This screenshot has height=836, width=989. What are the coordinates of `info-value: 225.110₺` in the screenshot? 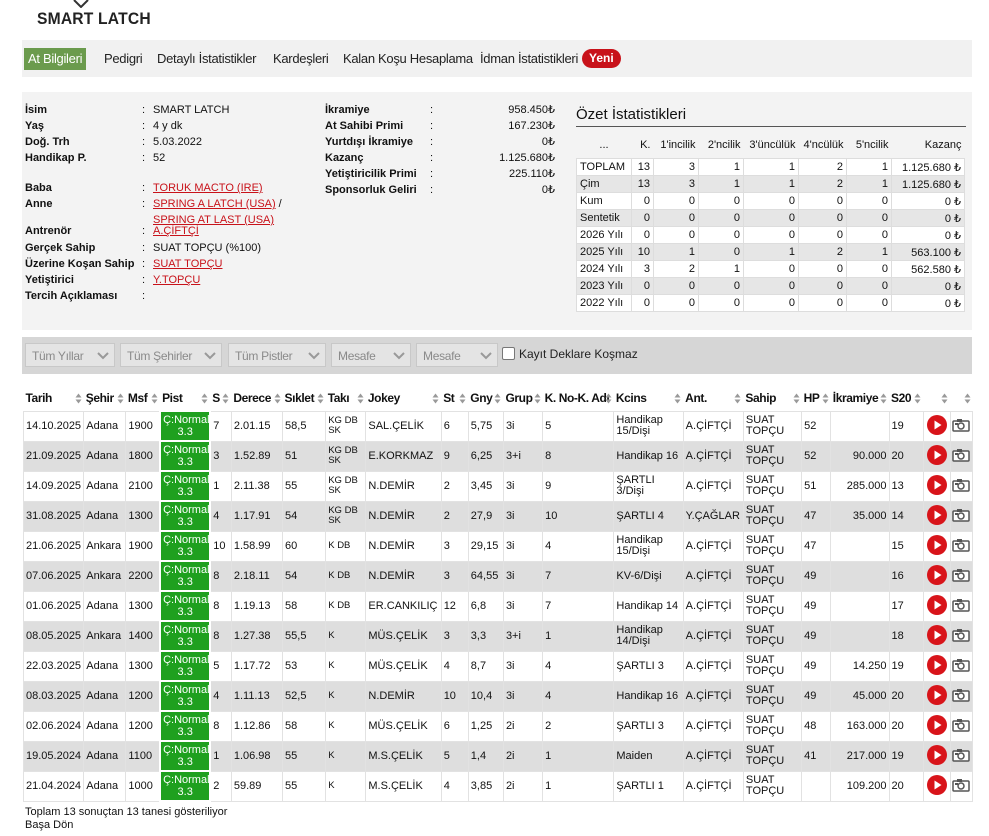 It's located at (532, 174).